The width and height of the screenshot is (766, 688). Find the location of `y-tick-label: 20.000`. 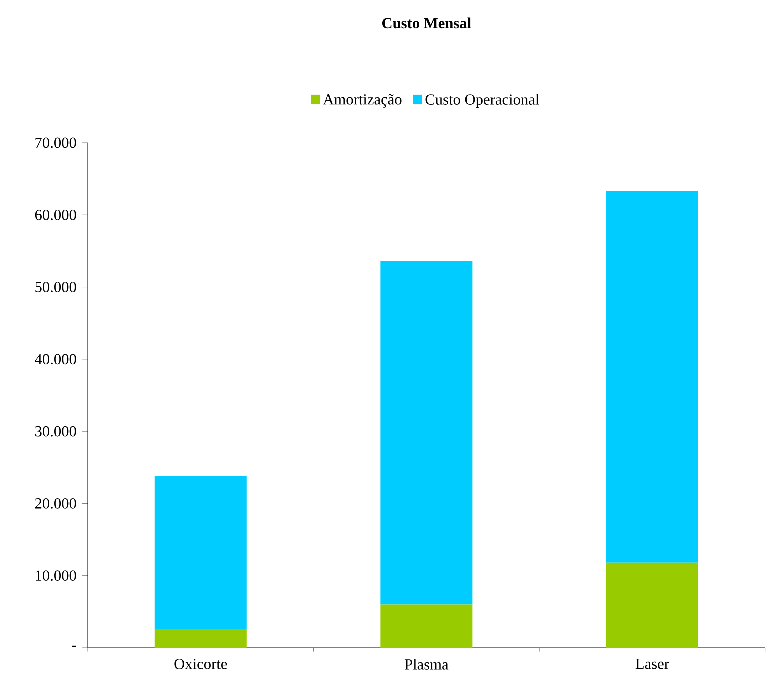

y-tick-label: 20.000 is located at coordinates (55, 503).